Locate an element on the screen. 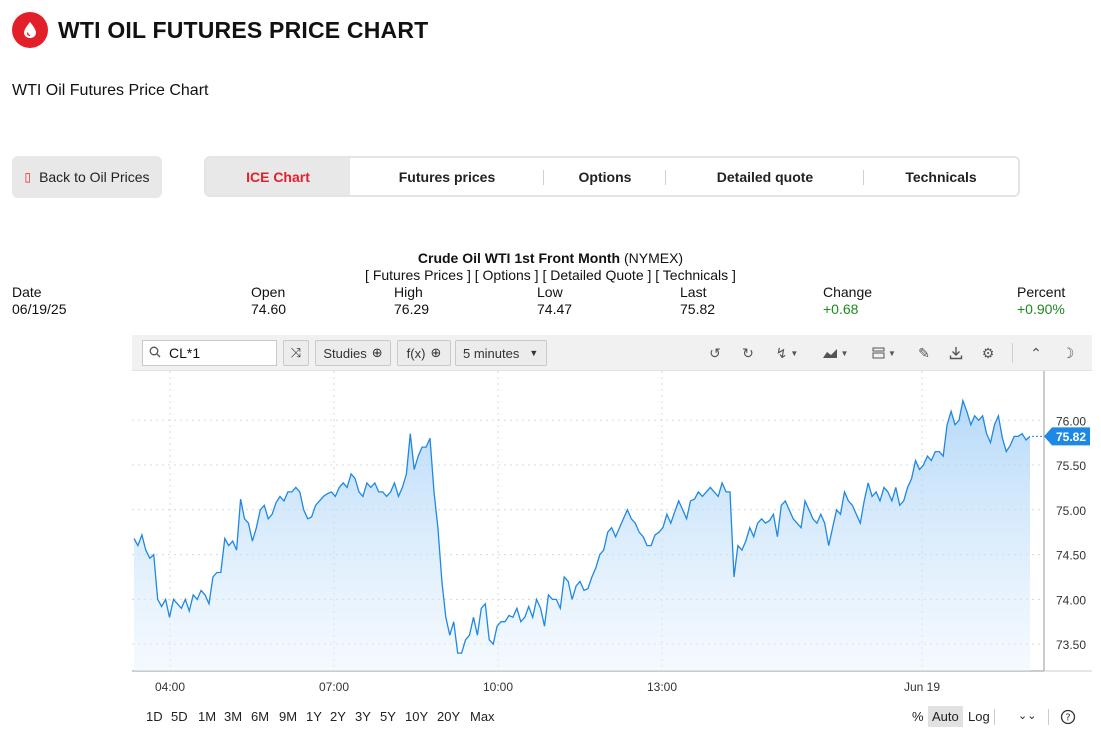  stat-value: 75.82 is located at coordinates (698, 309).